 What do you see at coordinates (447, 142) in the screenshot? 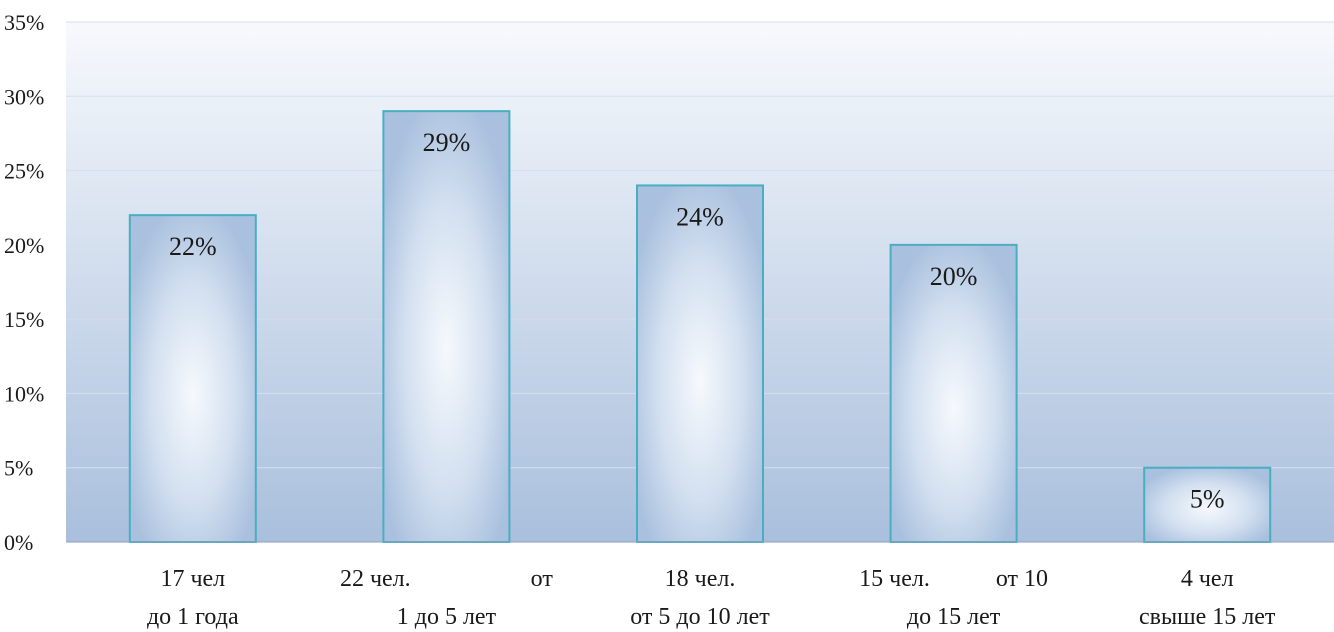
I see `data-label: 29%` at bounding box center [447, 142].